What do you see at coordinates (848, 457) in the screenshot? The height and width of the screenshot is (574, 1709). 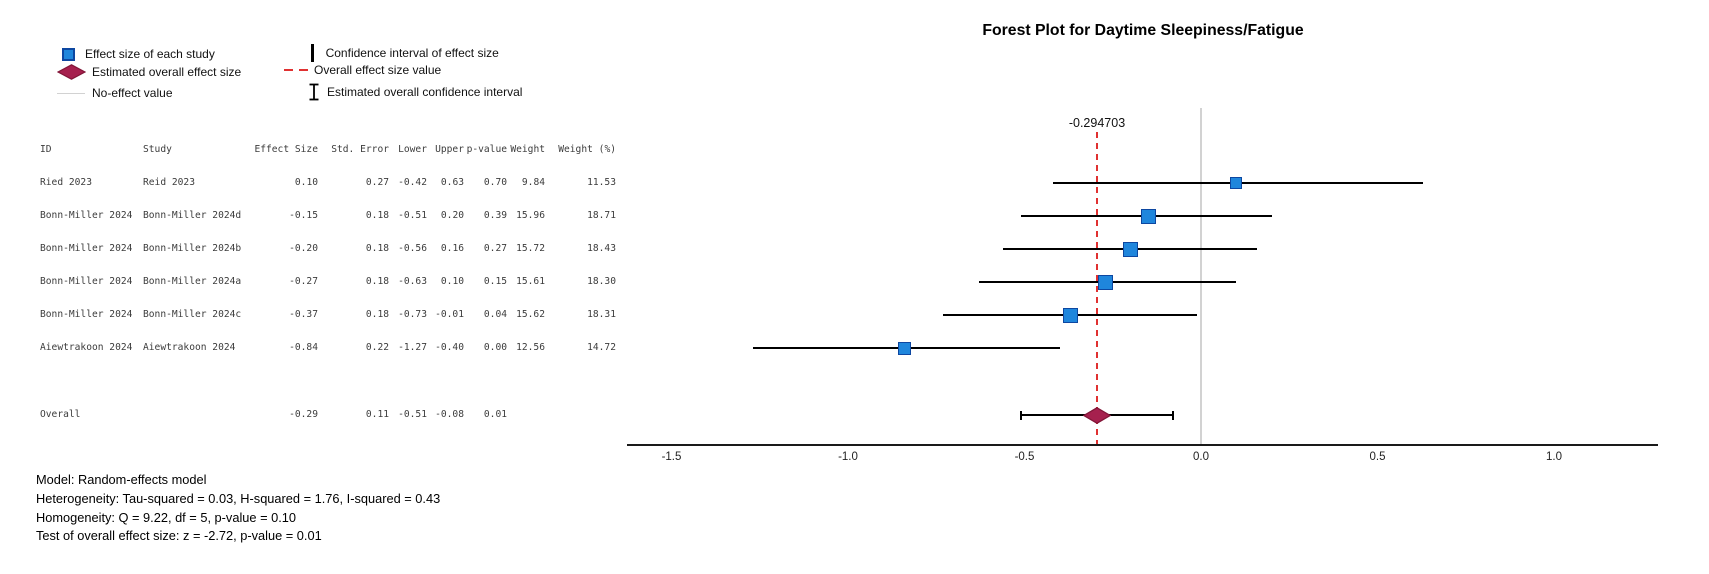 I see `x-tick-label: -1.0` at bounding box center [848, 457].